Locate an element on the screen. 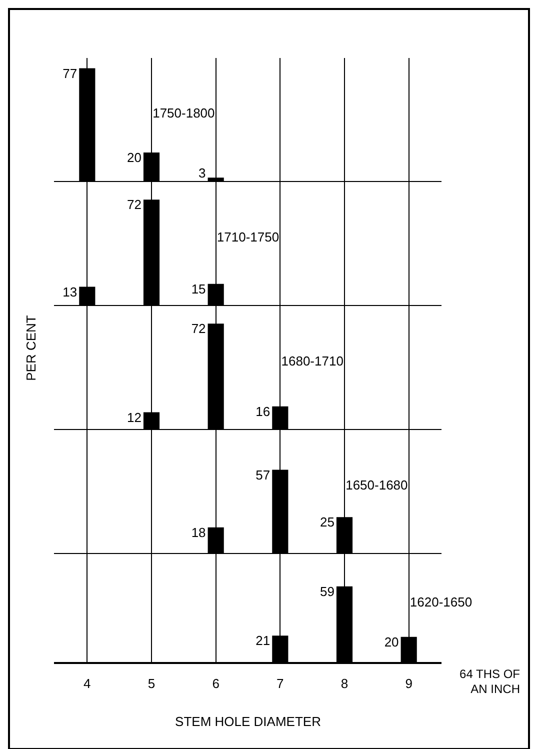  x-axis-title: STEM HOLE DIAMETER is located at coordinates (248, 721).